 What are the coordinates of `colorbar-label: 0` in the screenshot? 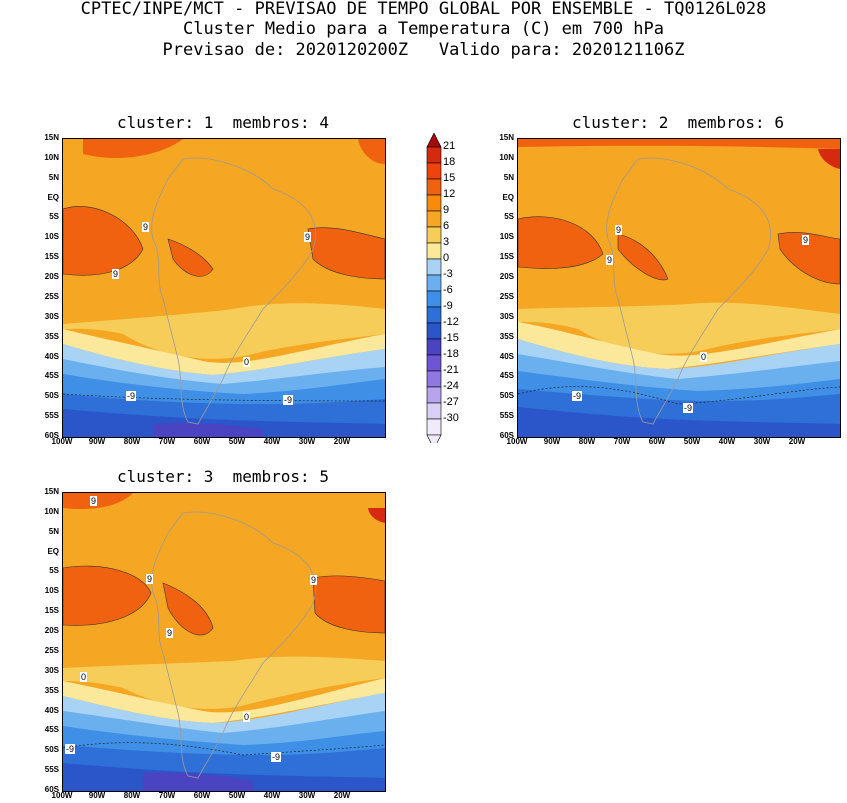 It's located at (446, 258).